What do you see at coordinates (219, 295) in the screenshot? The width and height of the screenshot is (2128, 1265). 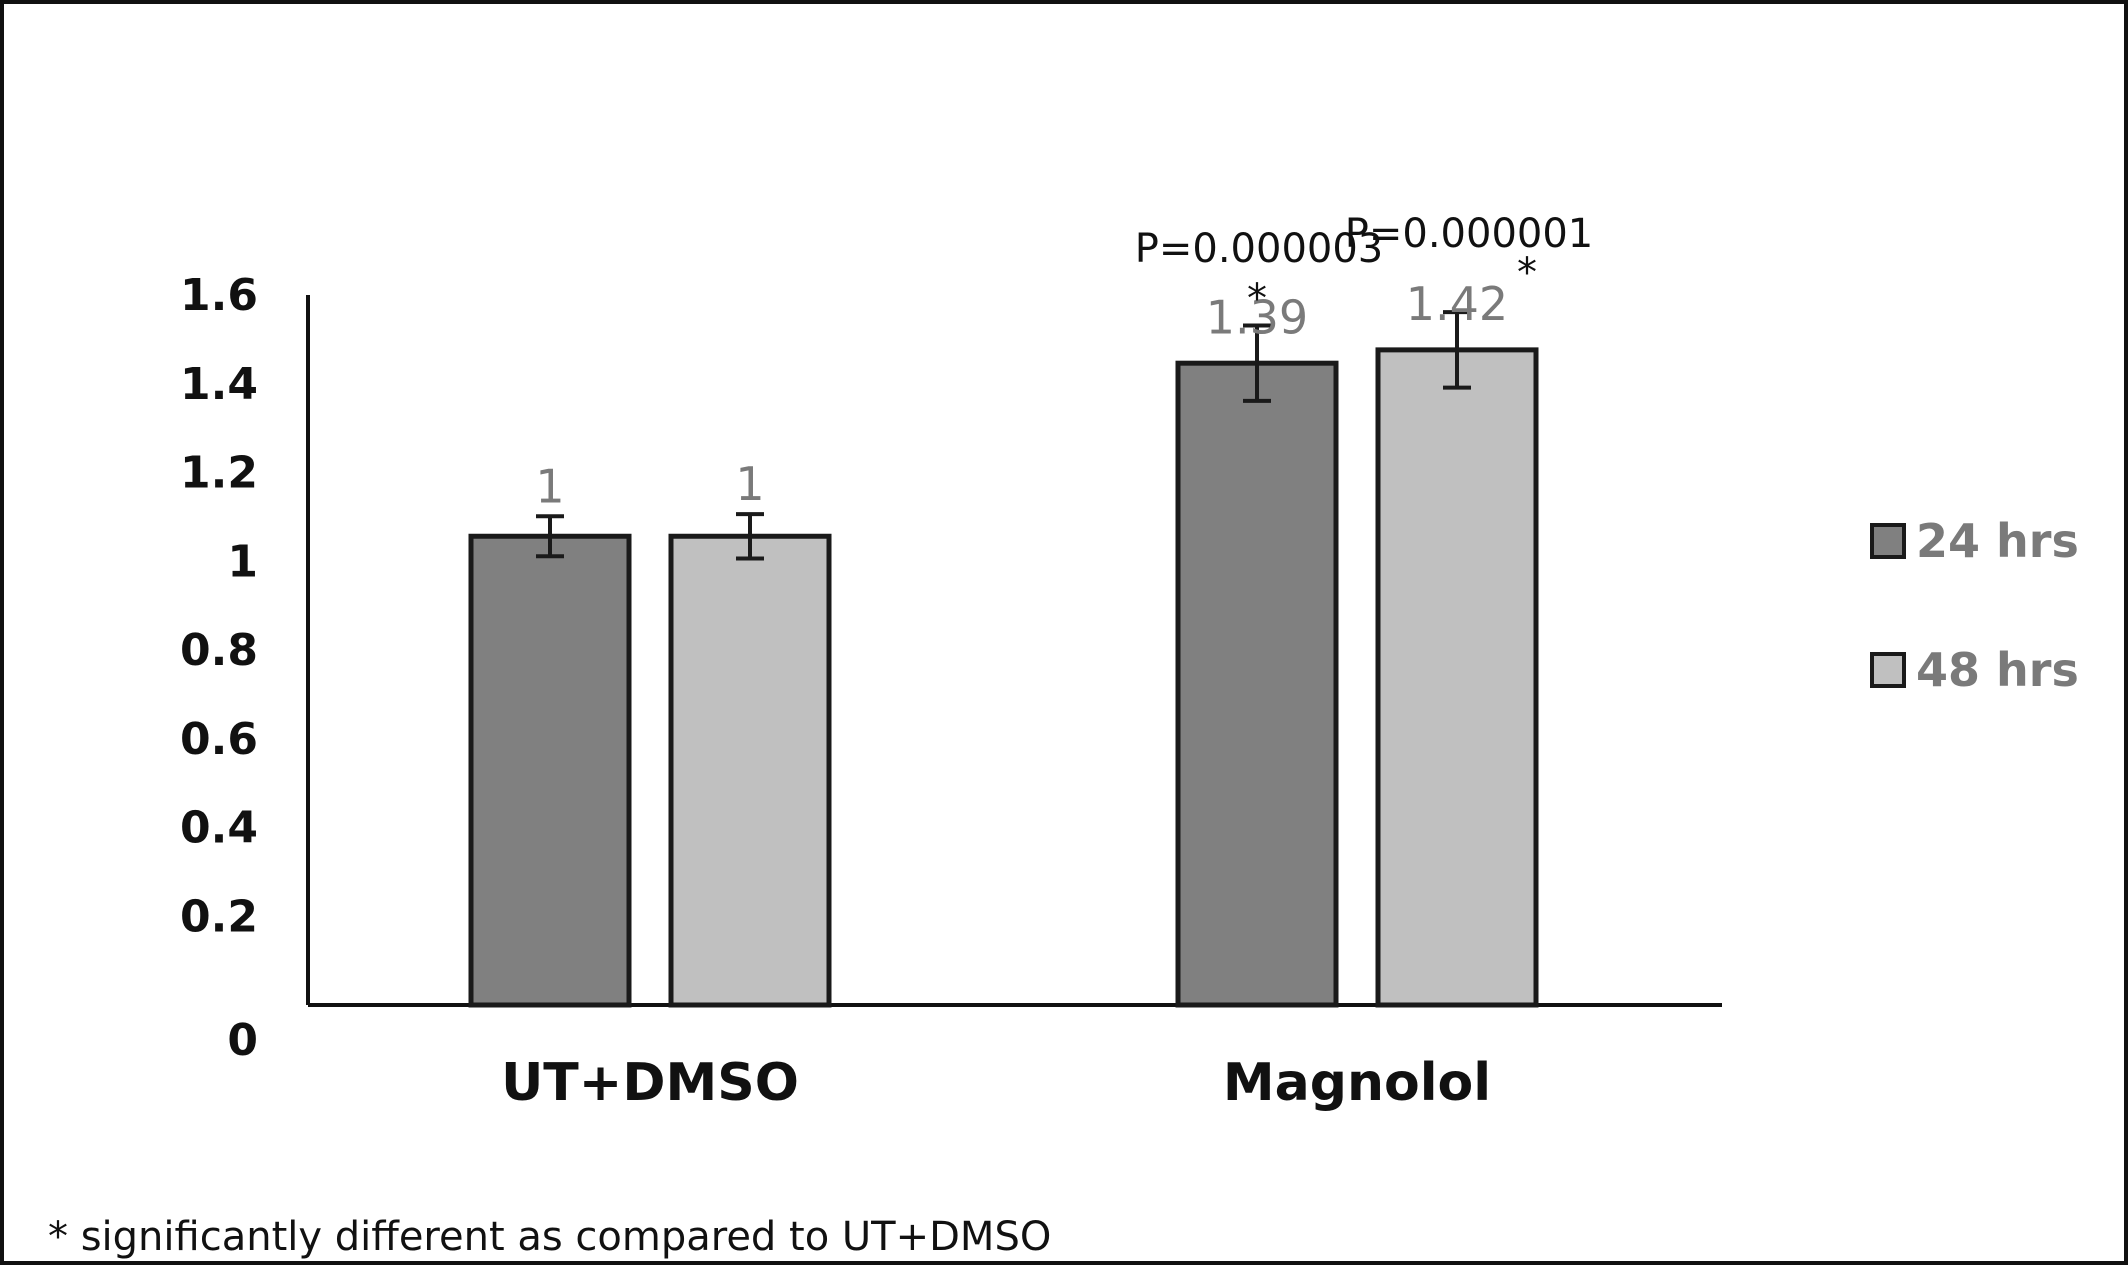 I see `y-tick-label: 1.6` at bounding box center [219, 295].